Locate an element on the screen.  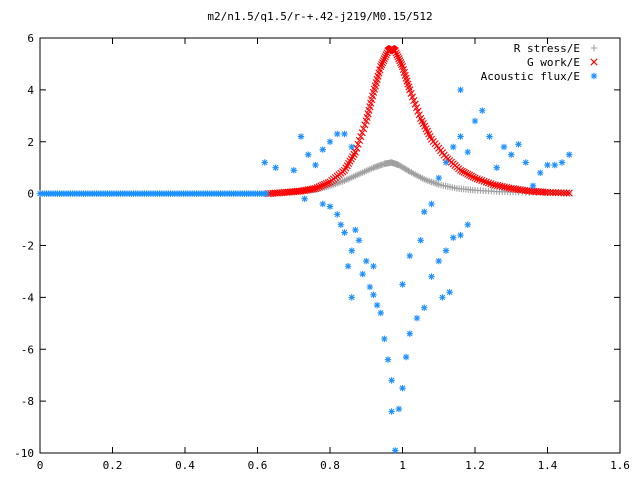
x-tick-label: 0.6 is located at coordinates (258, 465).